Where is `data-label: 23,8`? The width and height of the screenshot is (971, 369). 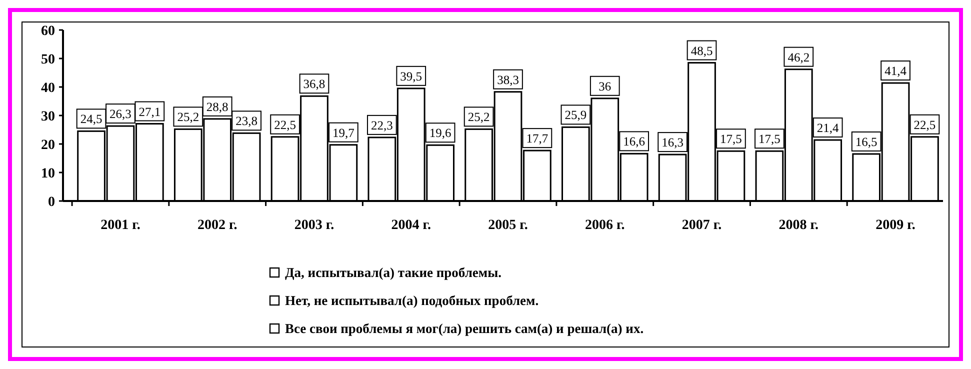 data-label: 23,8 is located at coordinates (247, 121).